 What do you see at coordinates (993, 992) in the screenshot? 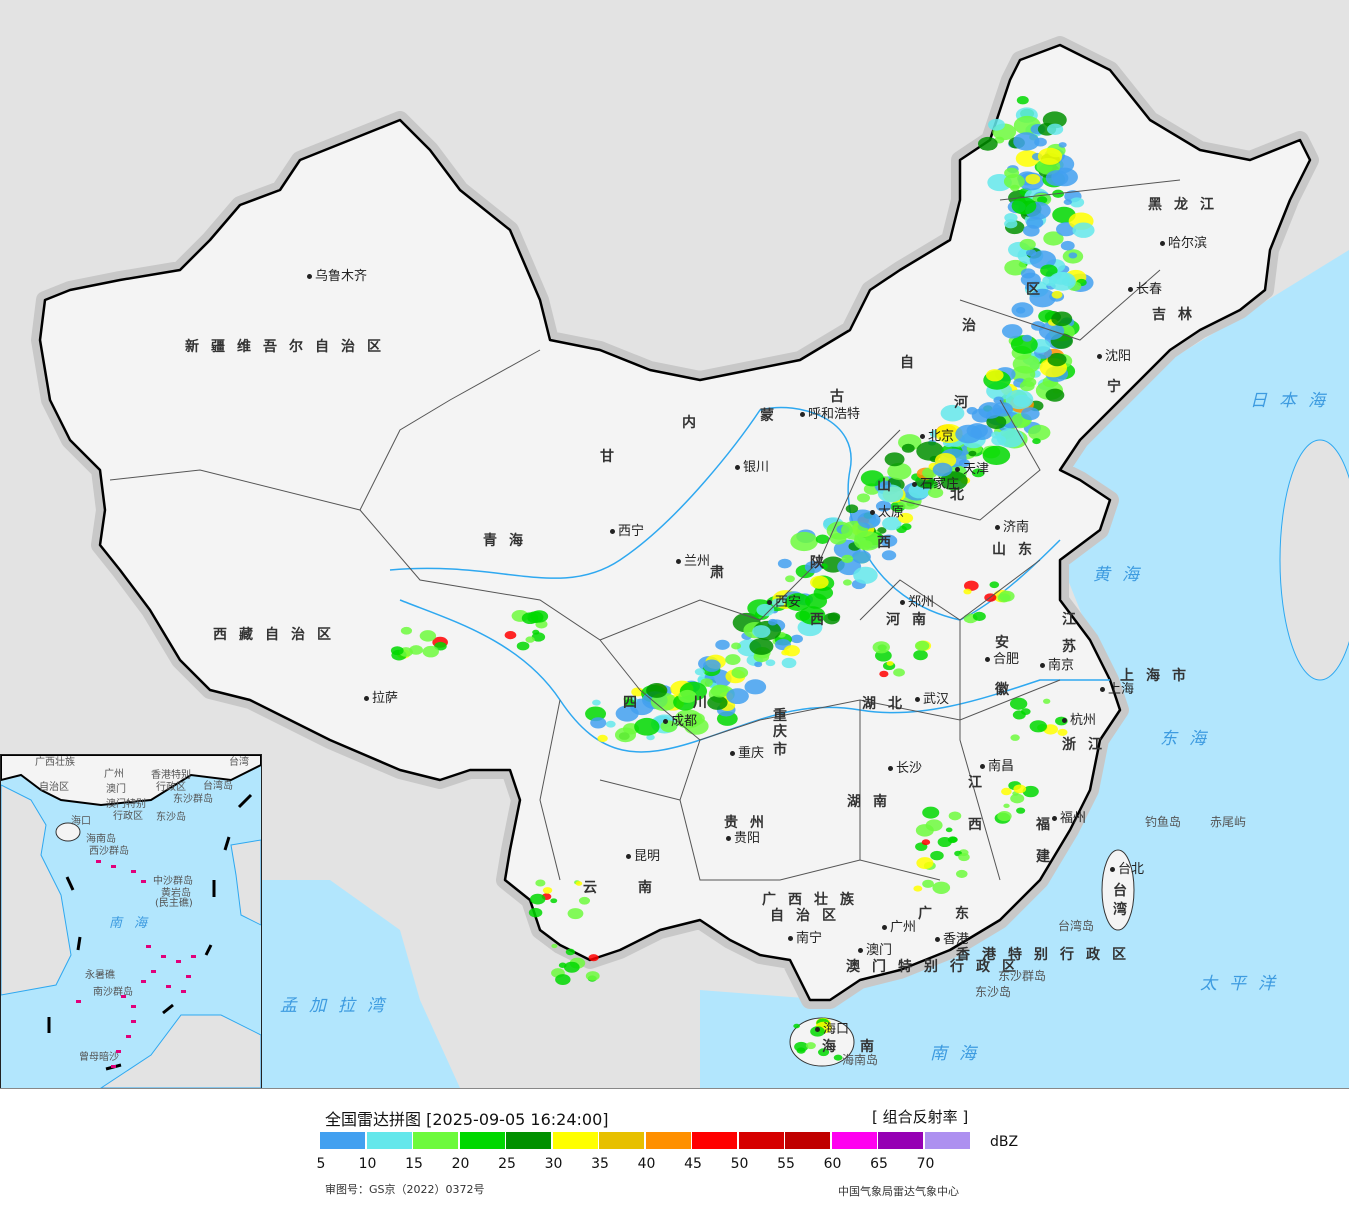
I see `island-label: 东沙岛` at bounding box center [993, 992].